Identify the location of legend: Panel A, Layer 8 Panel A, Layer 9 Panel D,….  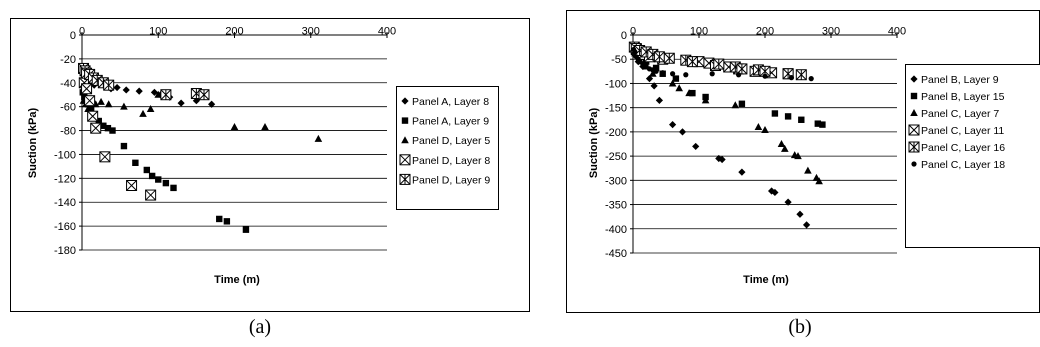
(447, 148).